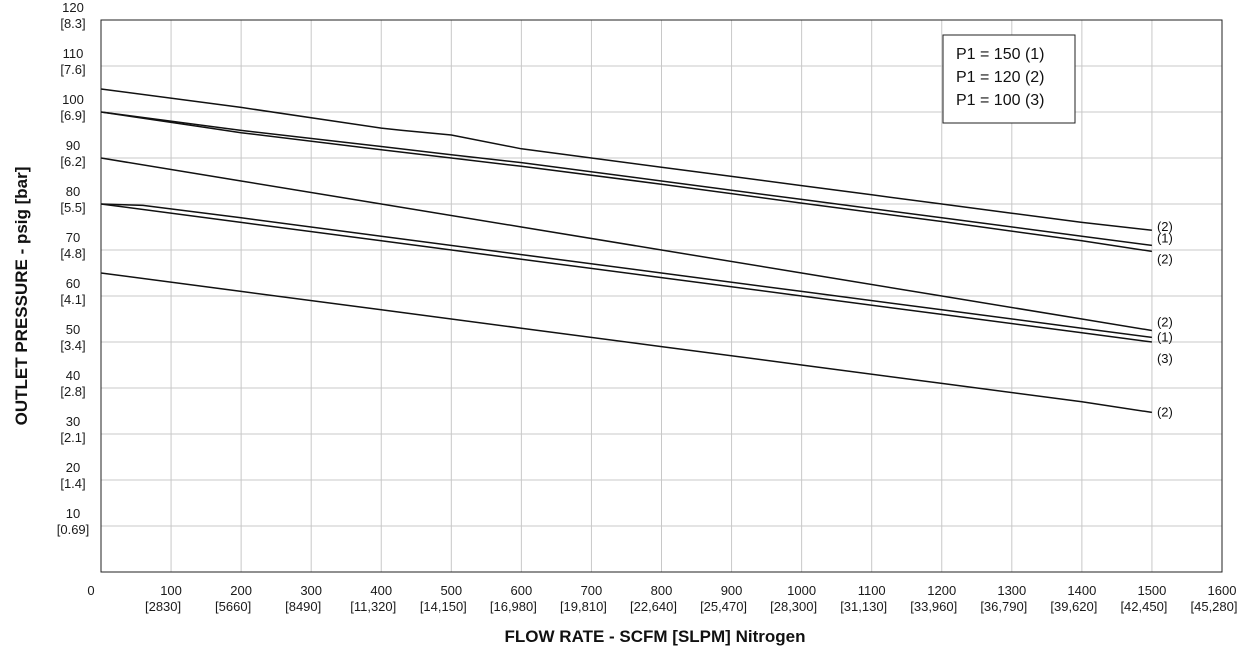  What do you see at coordinates (732, 590) in the screenshot?
I see `x-tick-label: 900` at bounding box center [732, 590].